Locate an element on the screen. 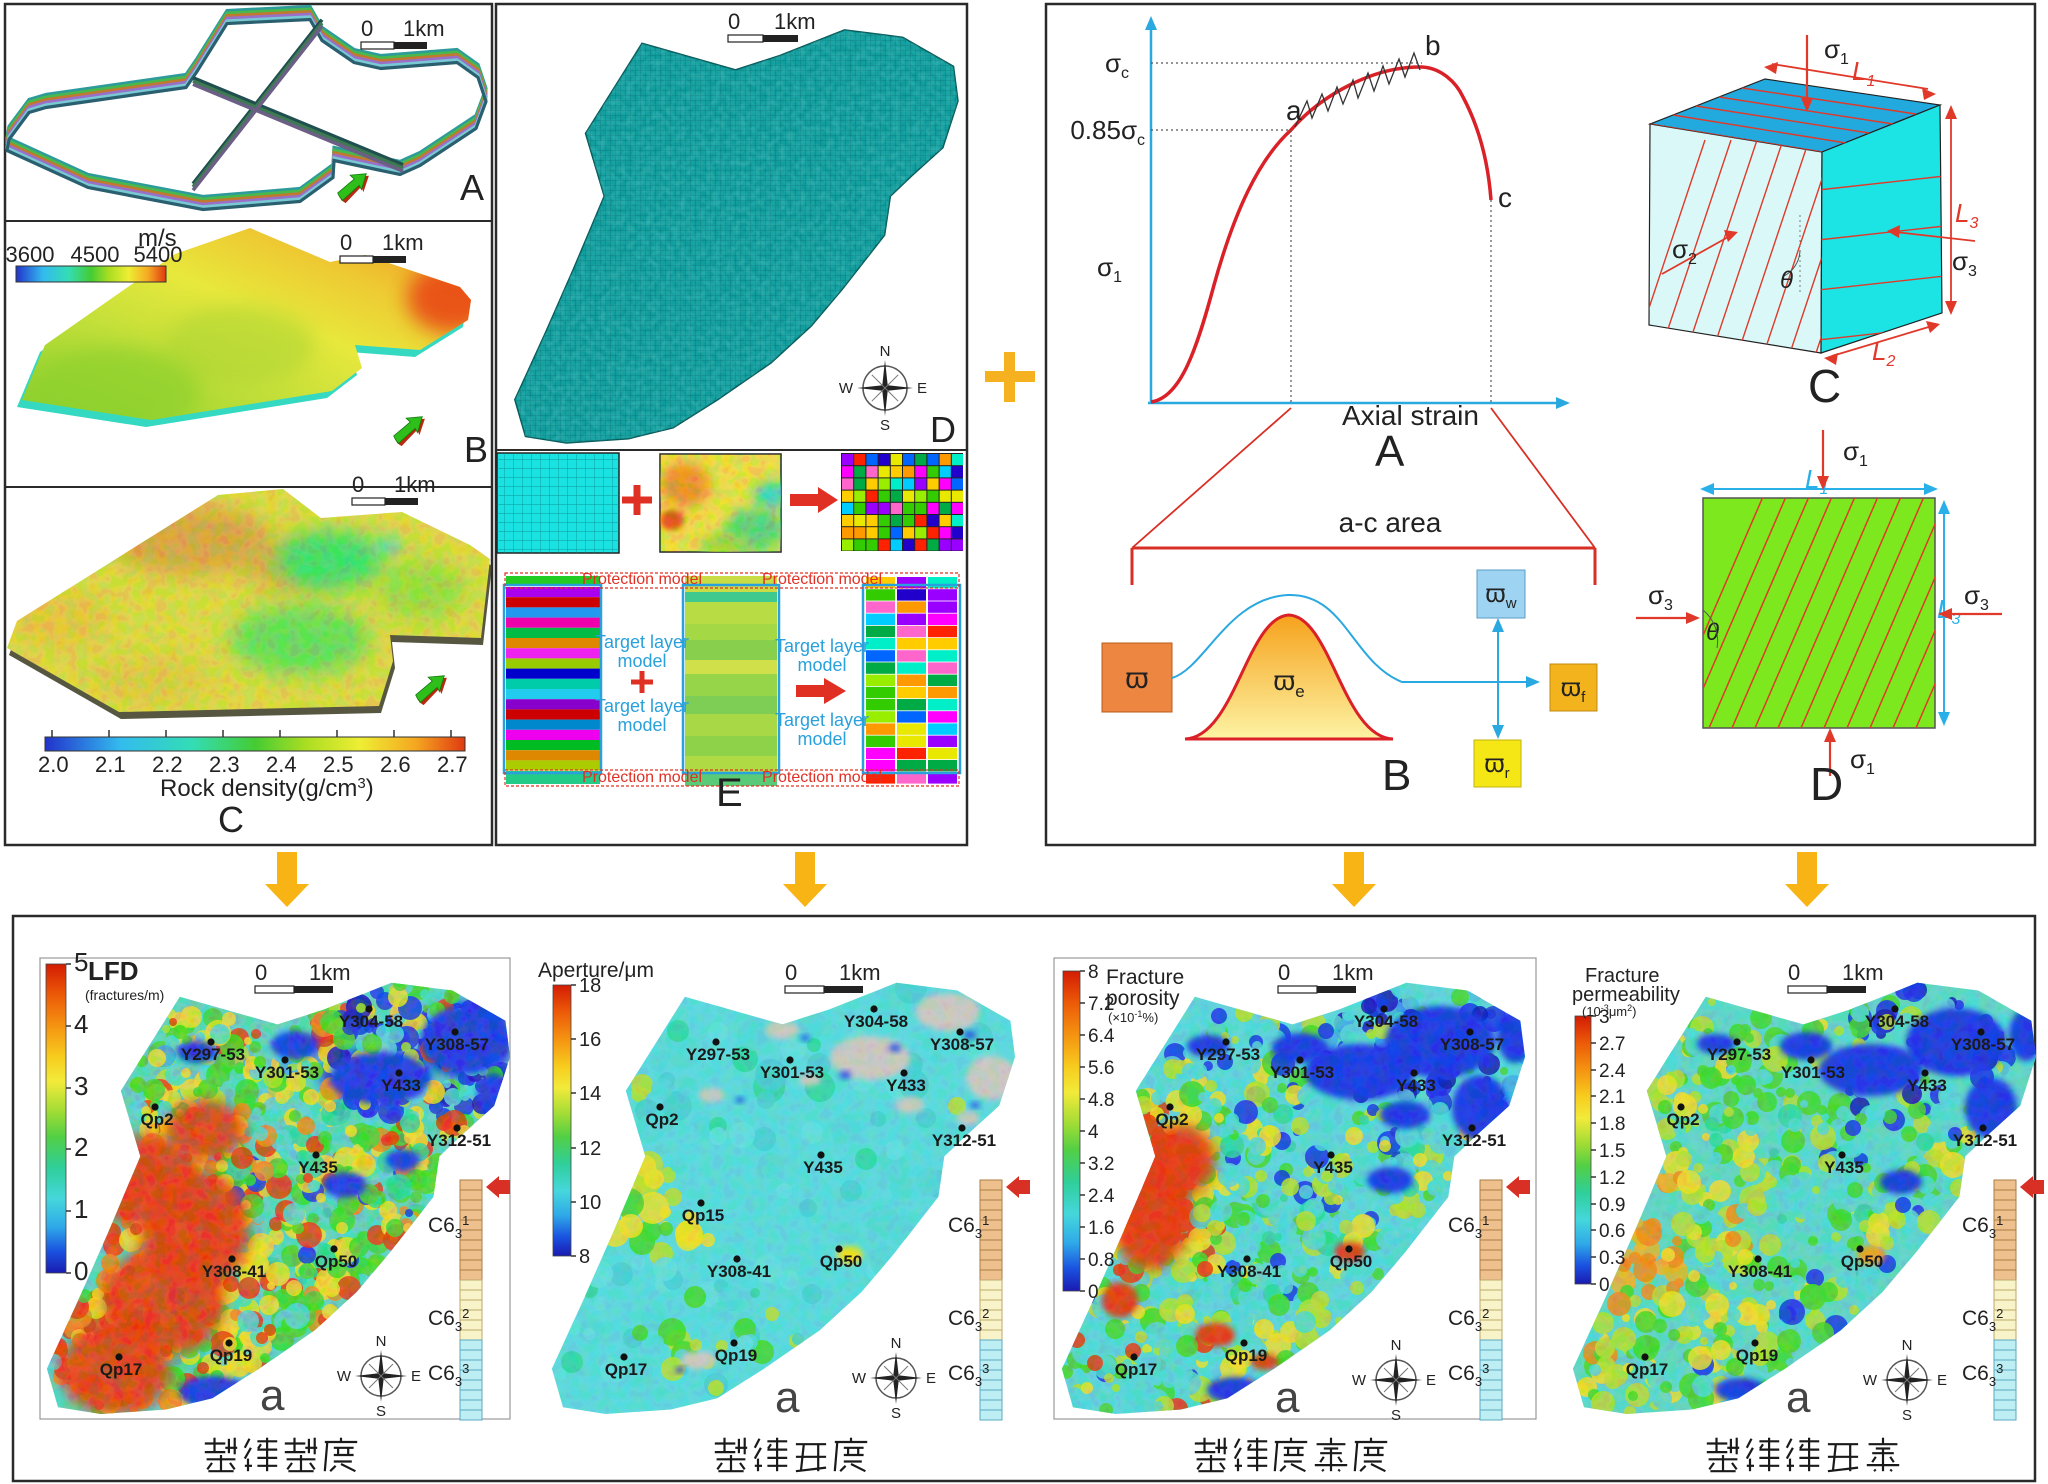 The height and width of the screenshot is (1484, 2048). svg-text: Fracture is located at coordinates (1145, 977).